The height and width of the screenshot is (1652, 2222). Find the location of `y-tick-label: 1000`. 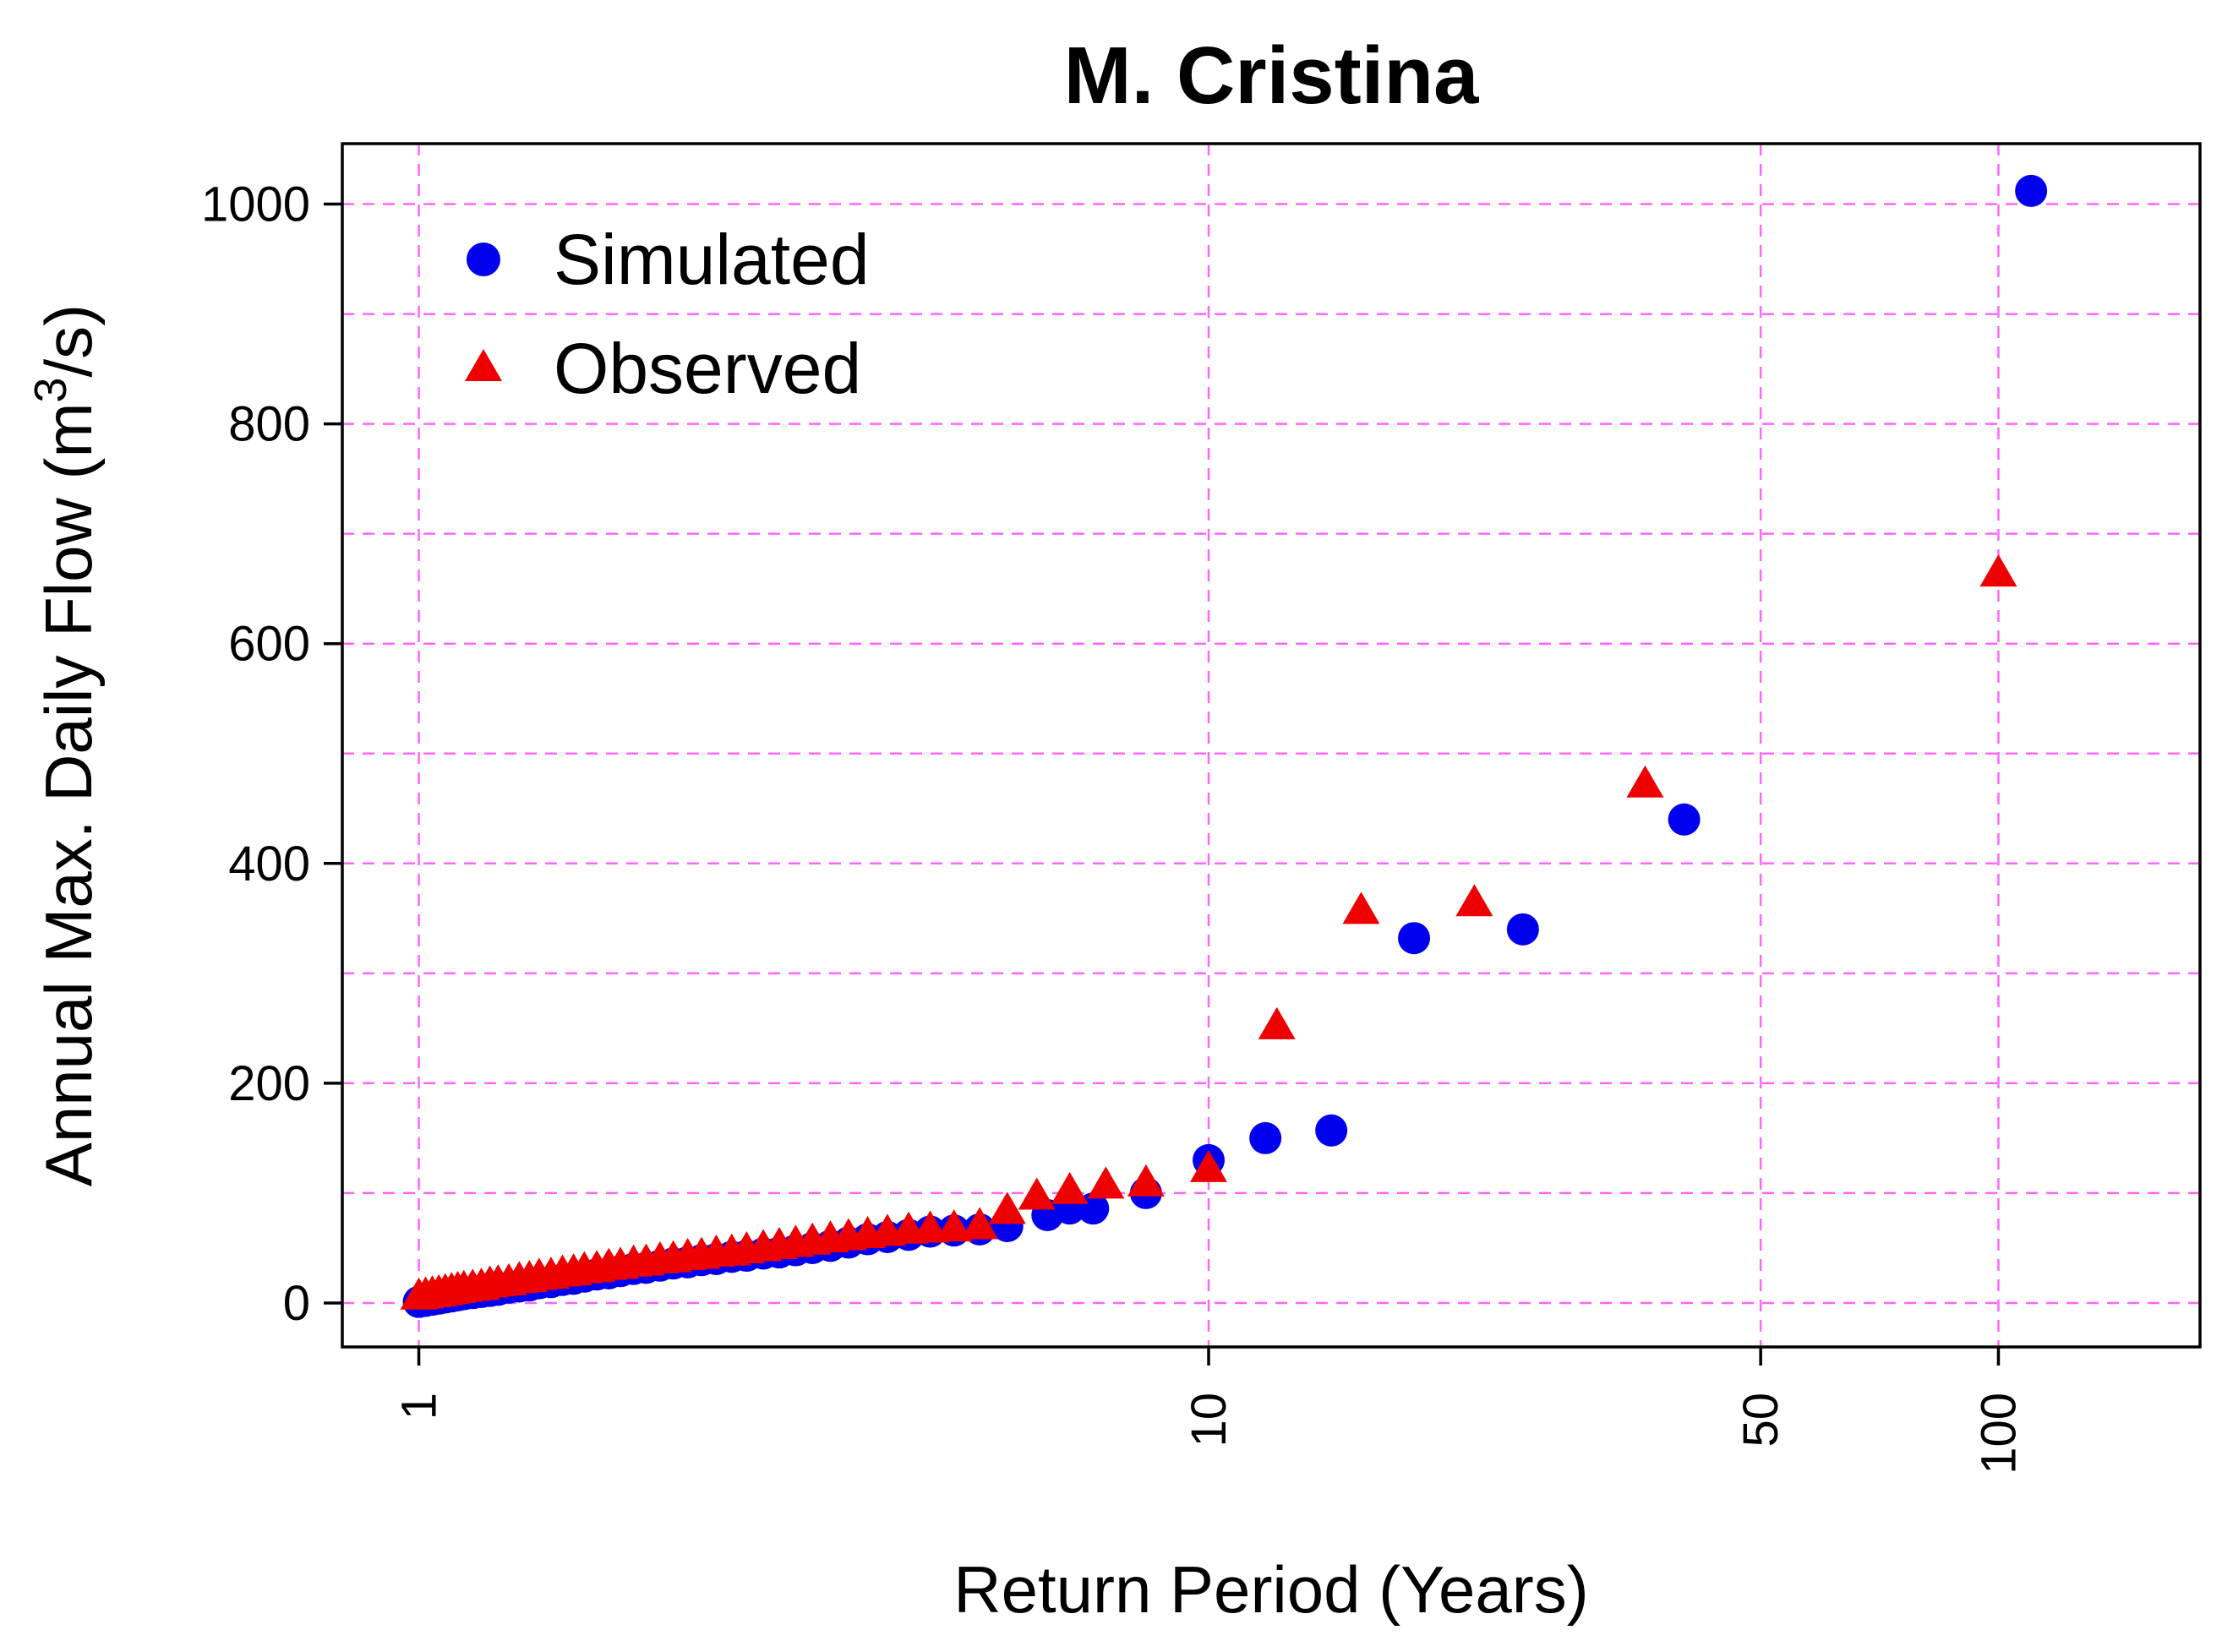

y-tick-label: 1000 is located at coordinates (255, 205).